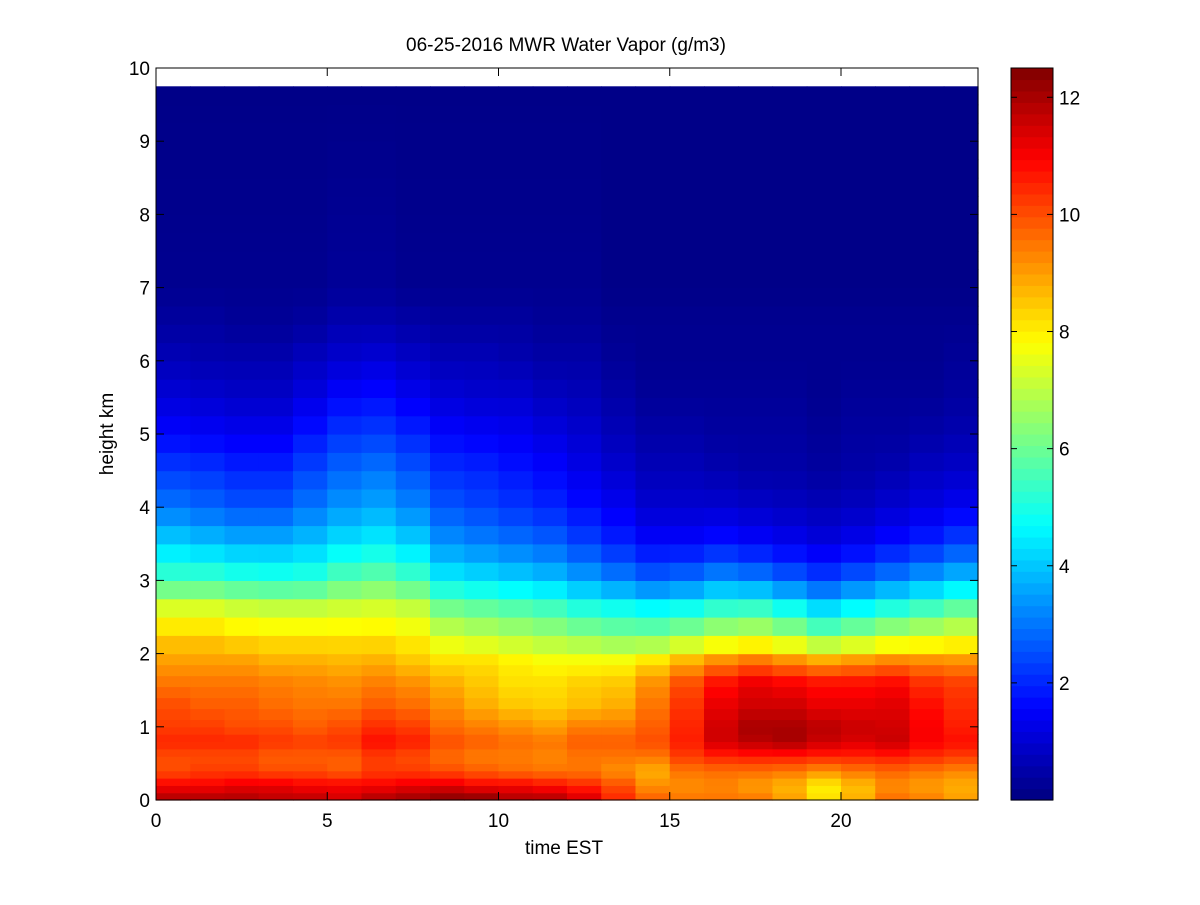 This screenshot has width=1200, height=905. Describe the element at coordinates (1064, 684) in the screenshot. I see `colorbar-tick-label: 2` at that location.